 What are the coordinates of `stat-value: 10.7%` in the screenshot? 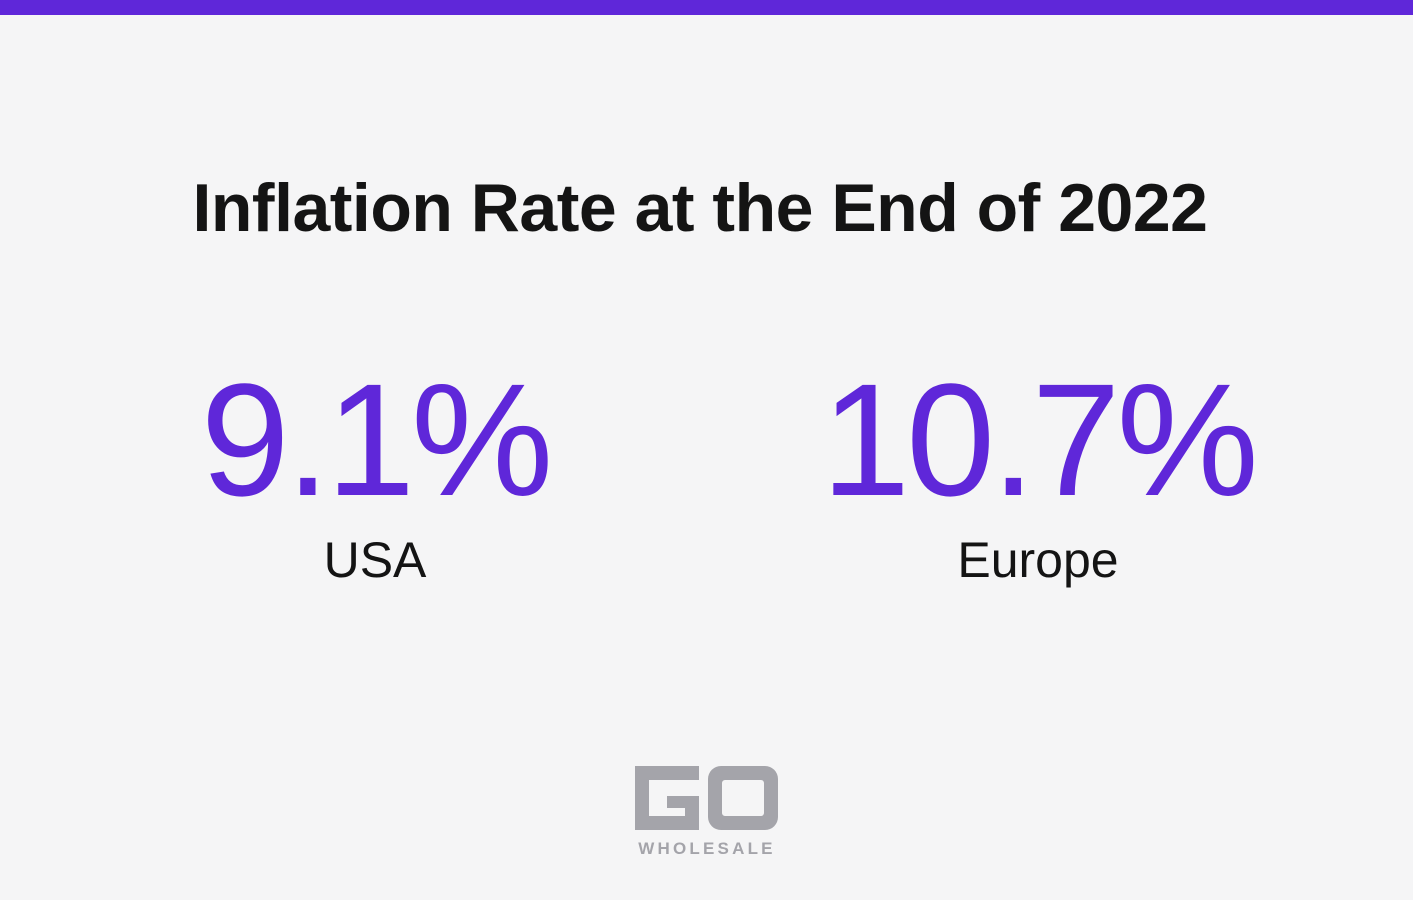 It's located at (1040, 439).